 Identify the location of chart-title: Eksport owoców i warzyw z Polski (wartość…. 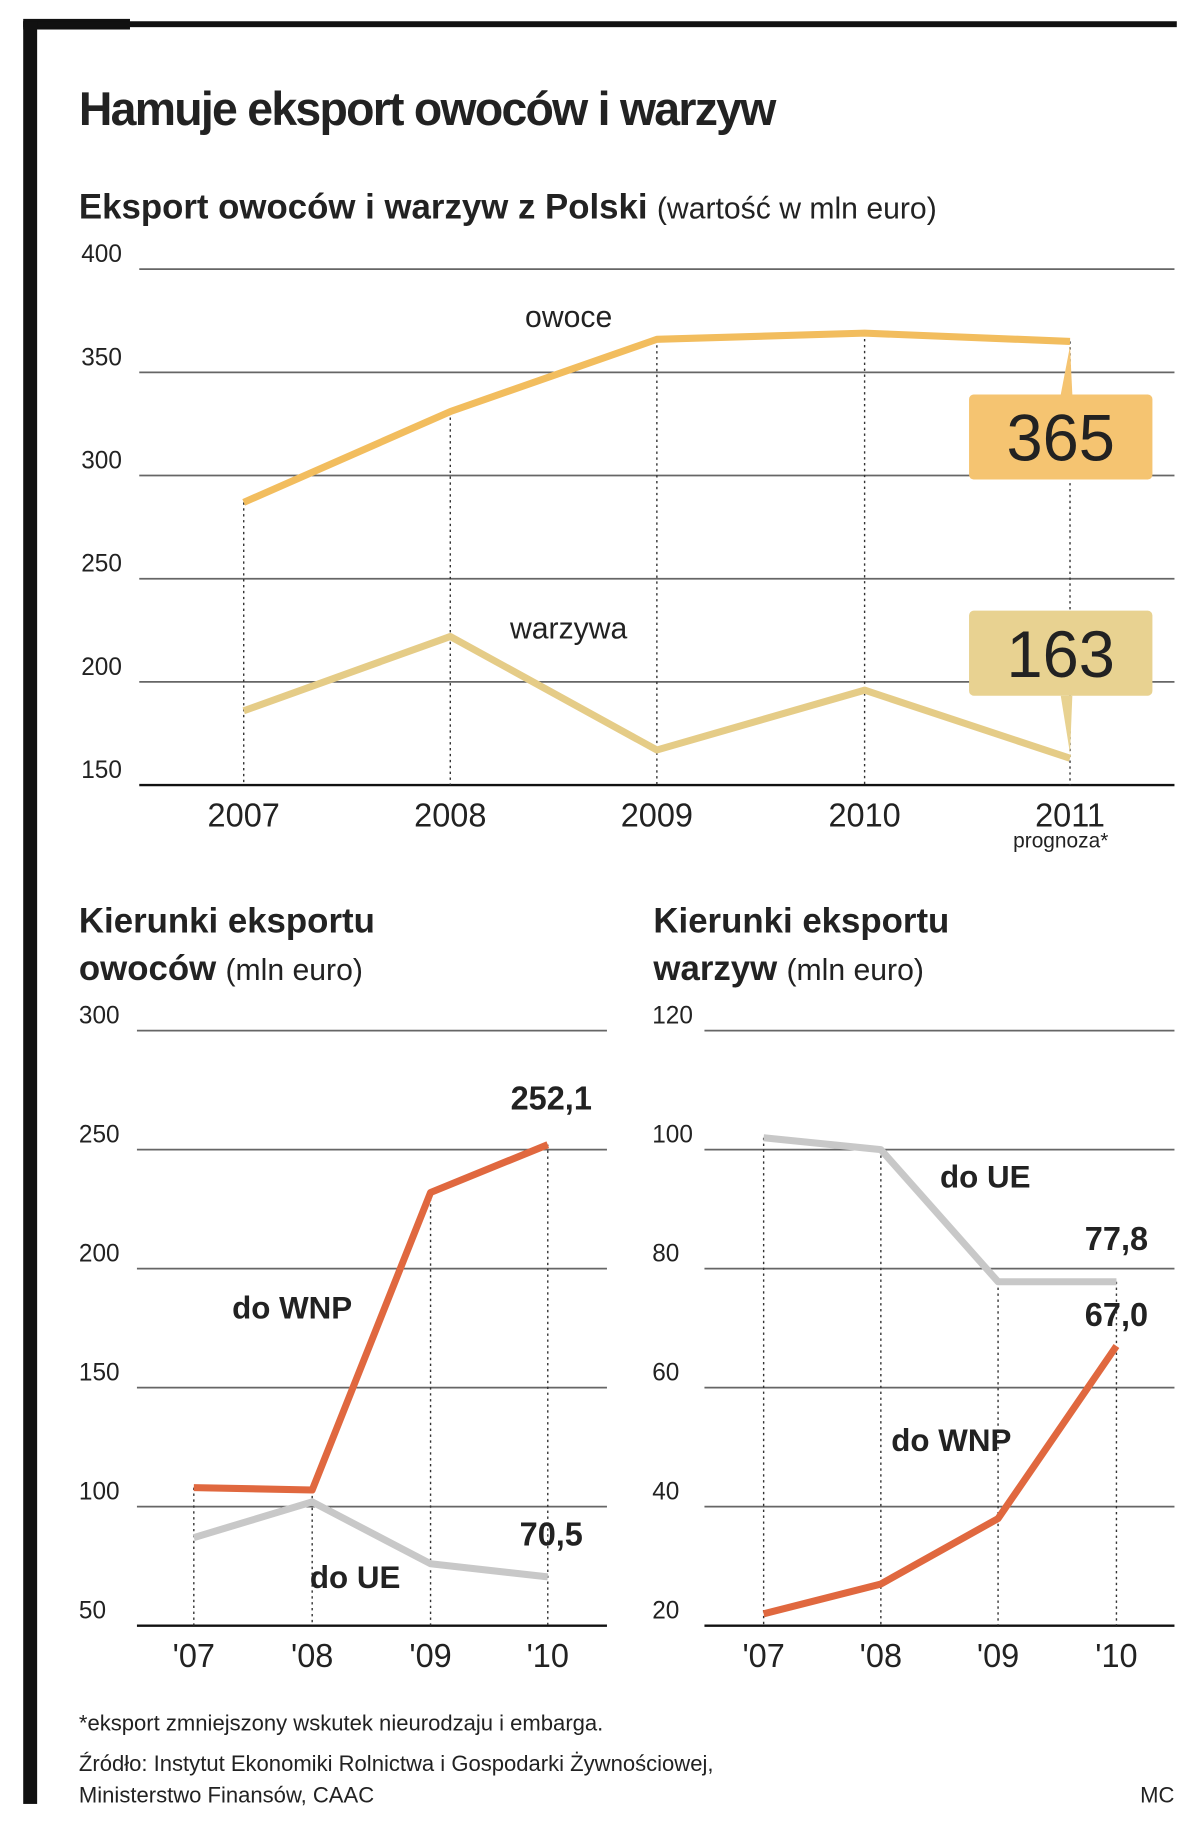
(508, 206).